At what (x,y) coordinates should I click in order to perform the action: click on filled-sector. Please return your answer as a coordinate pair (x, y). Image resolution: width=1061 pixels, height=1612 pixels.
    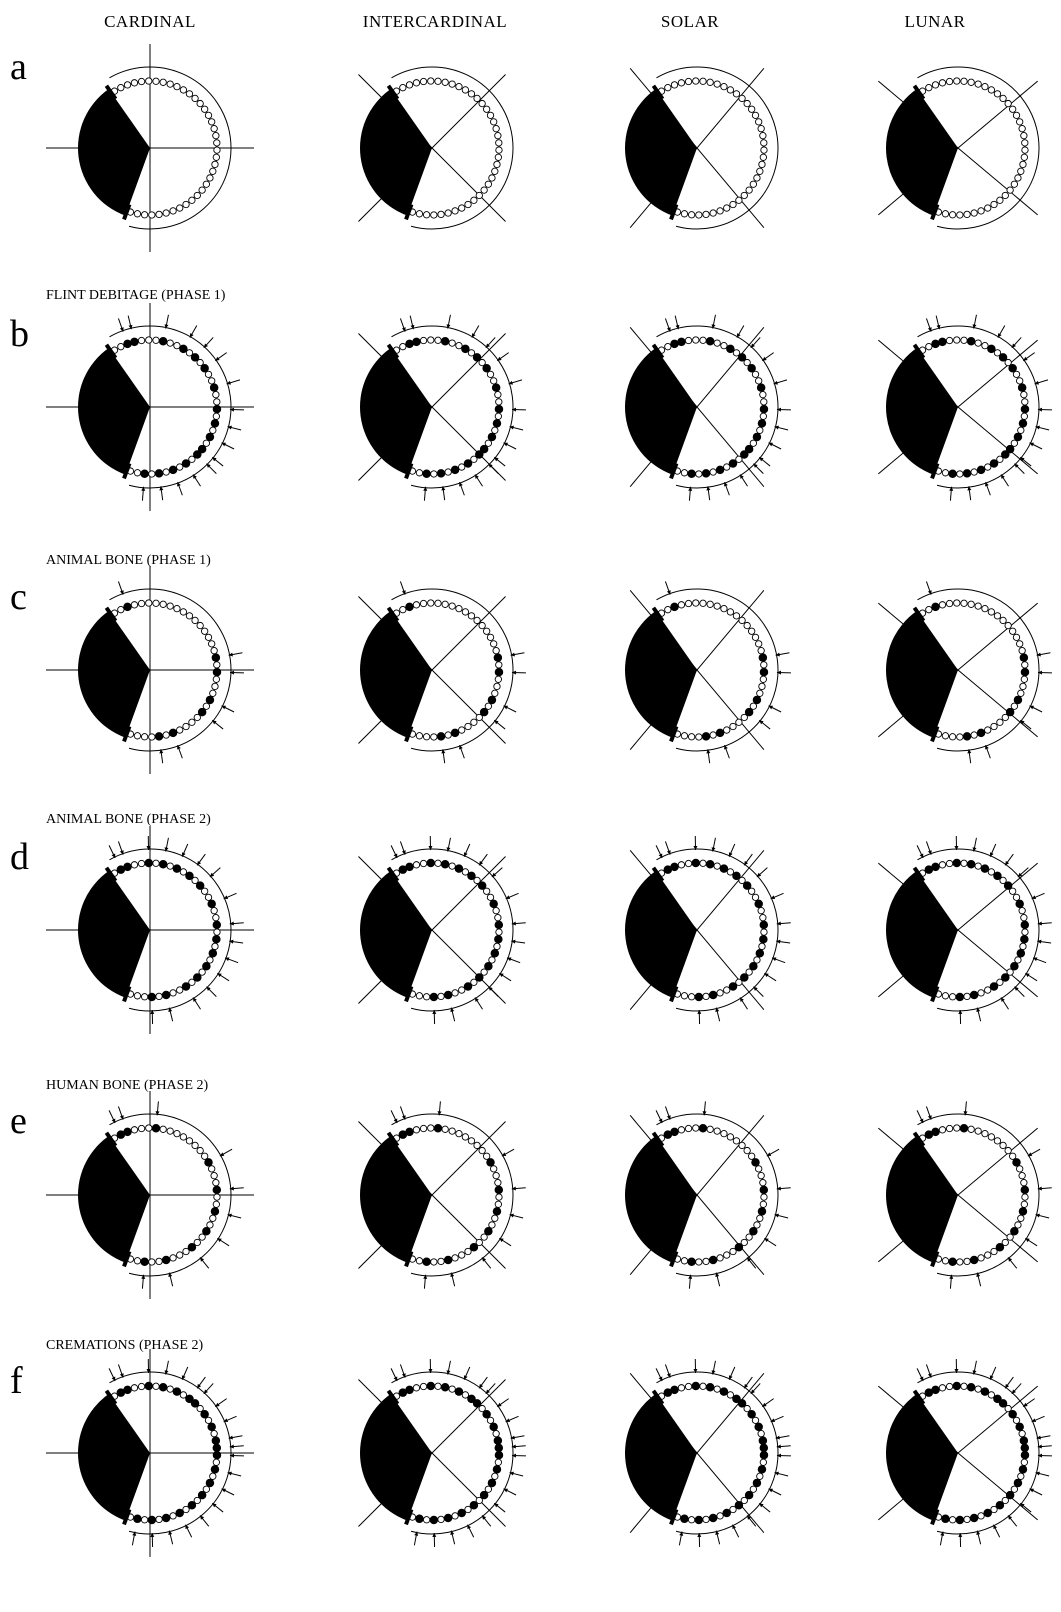
    Looking at the image, I should click on (922, 411).